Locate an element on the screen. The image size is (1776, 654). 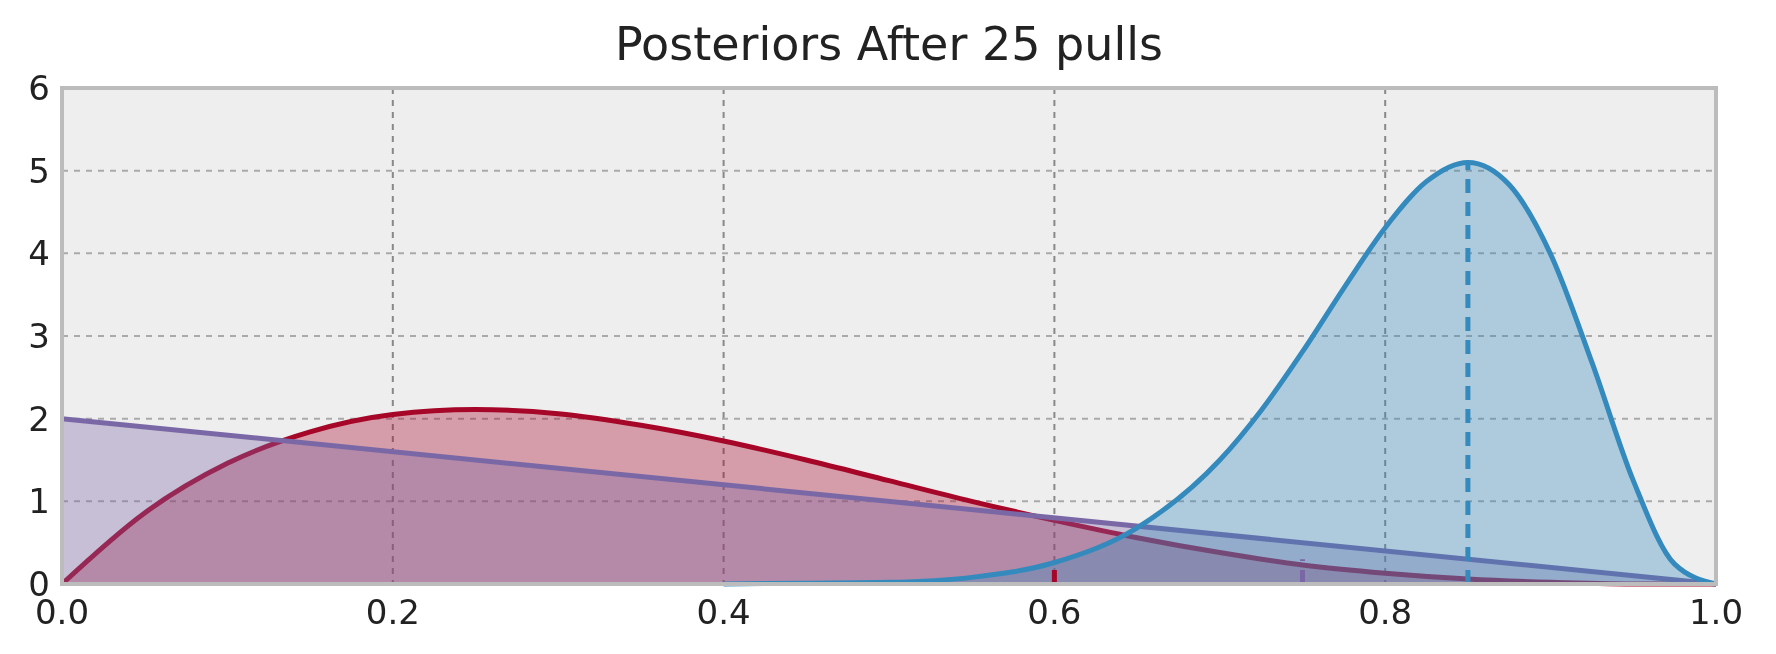
y-tick-label: 6 is located at coordinates (39, 87).